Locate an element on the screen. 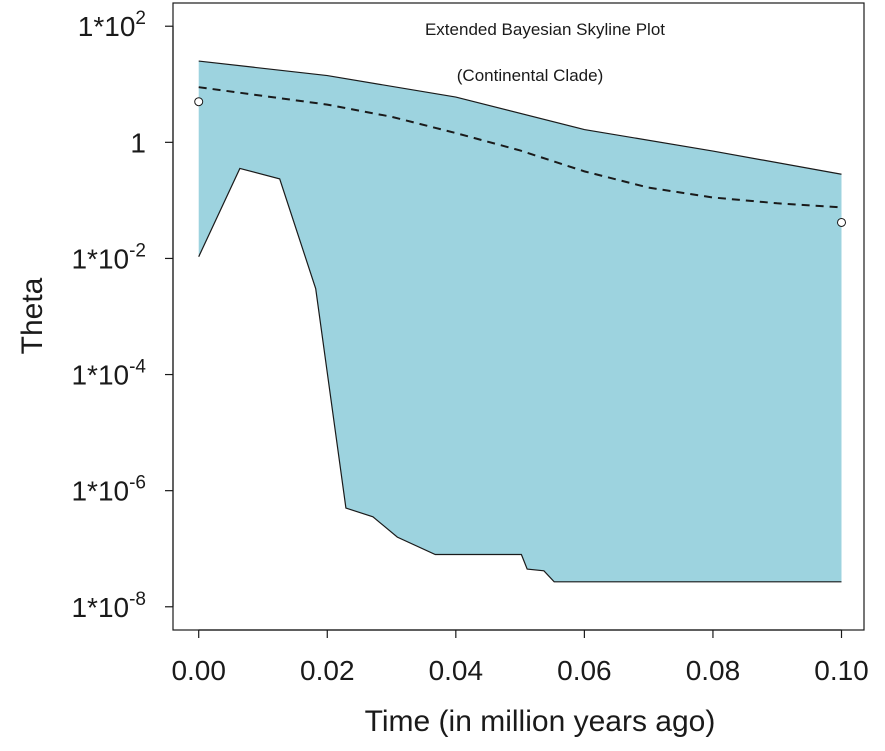 This screenshot has height=751, width=885. y-tick-label: 1 is located at coordinates (138, 142).